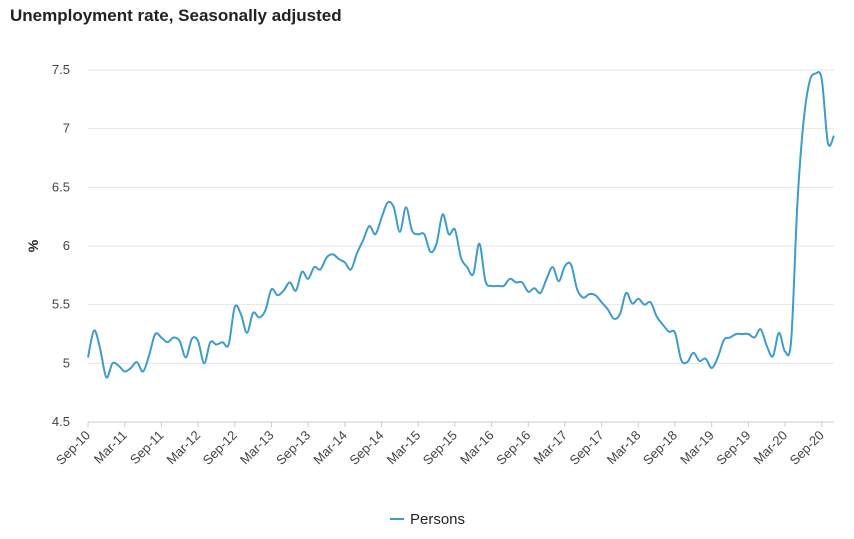 This screenshot has height=539, width=854. Describe the element at coordinates (73, 448) in the screenshot. I see `x-tick-label: Sep-10` at that location.